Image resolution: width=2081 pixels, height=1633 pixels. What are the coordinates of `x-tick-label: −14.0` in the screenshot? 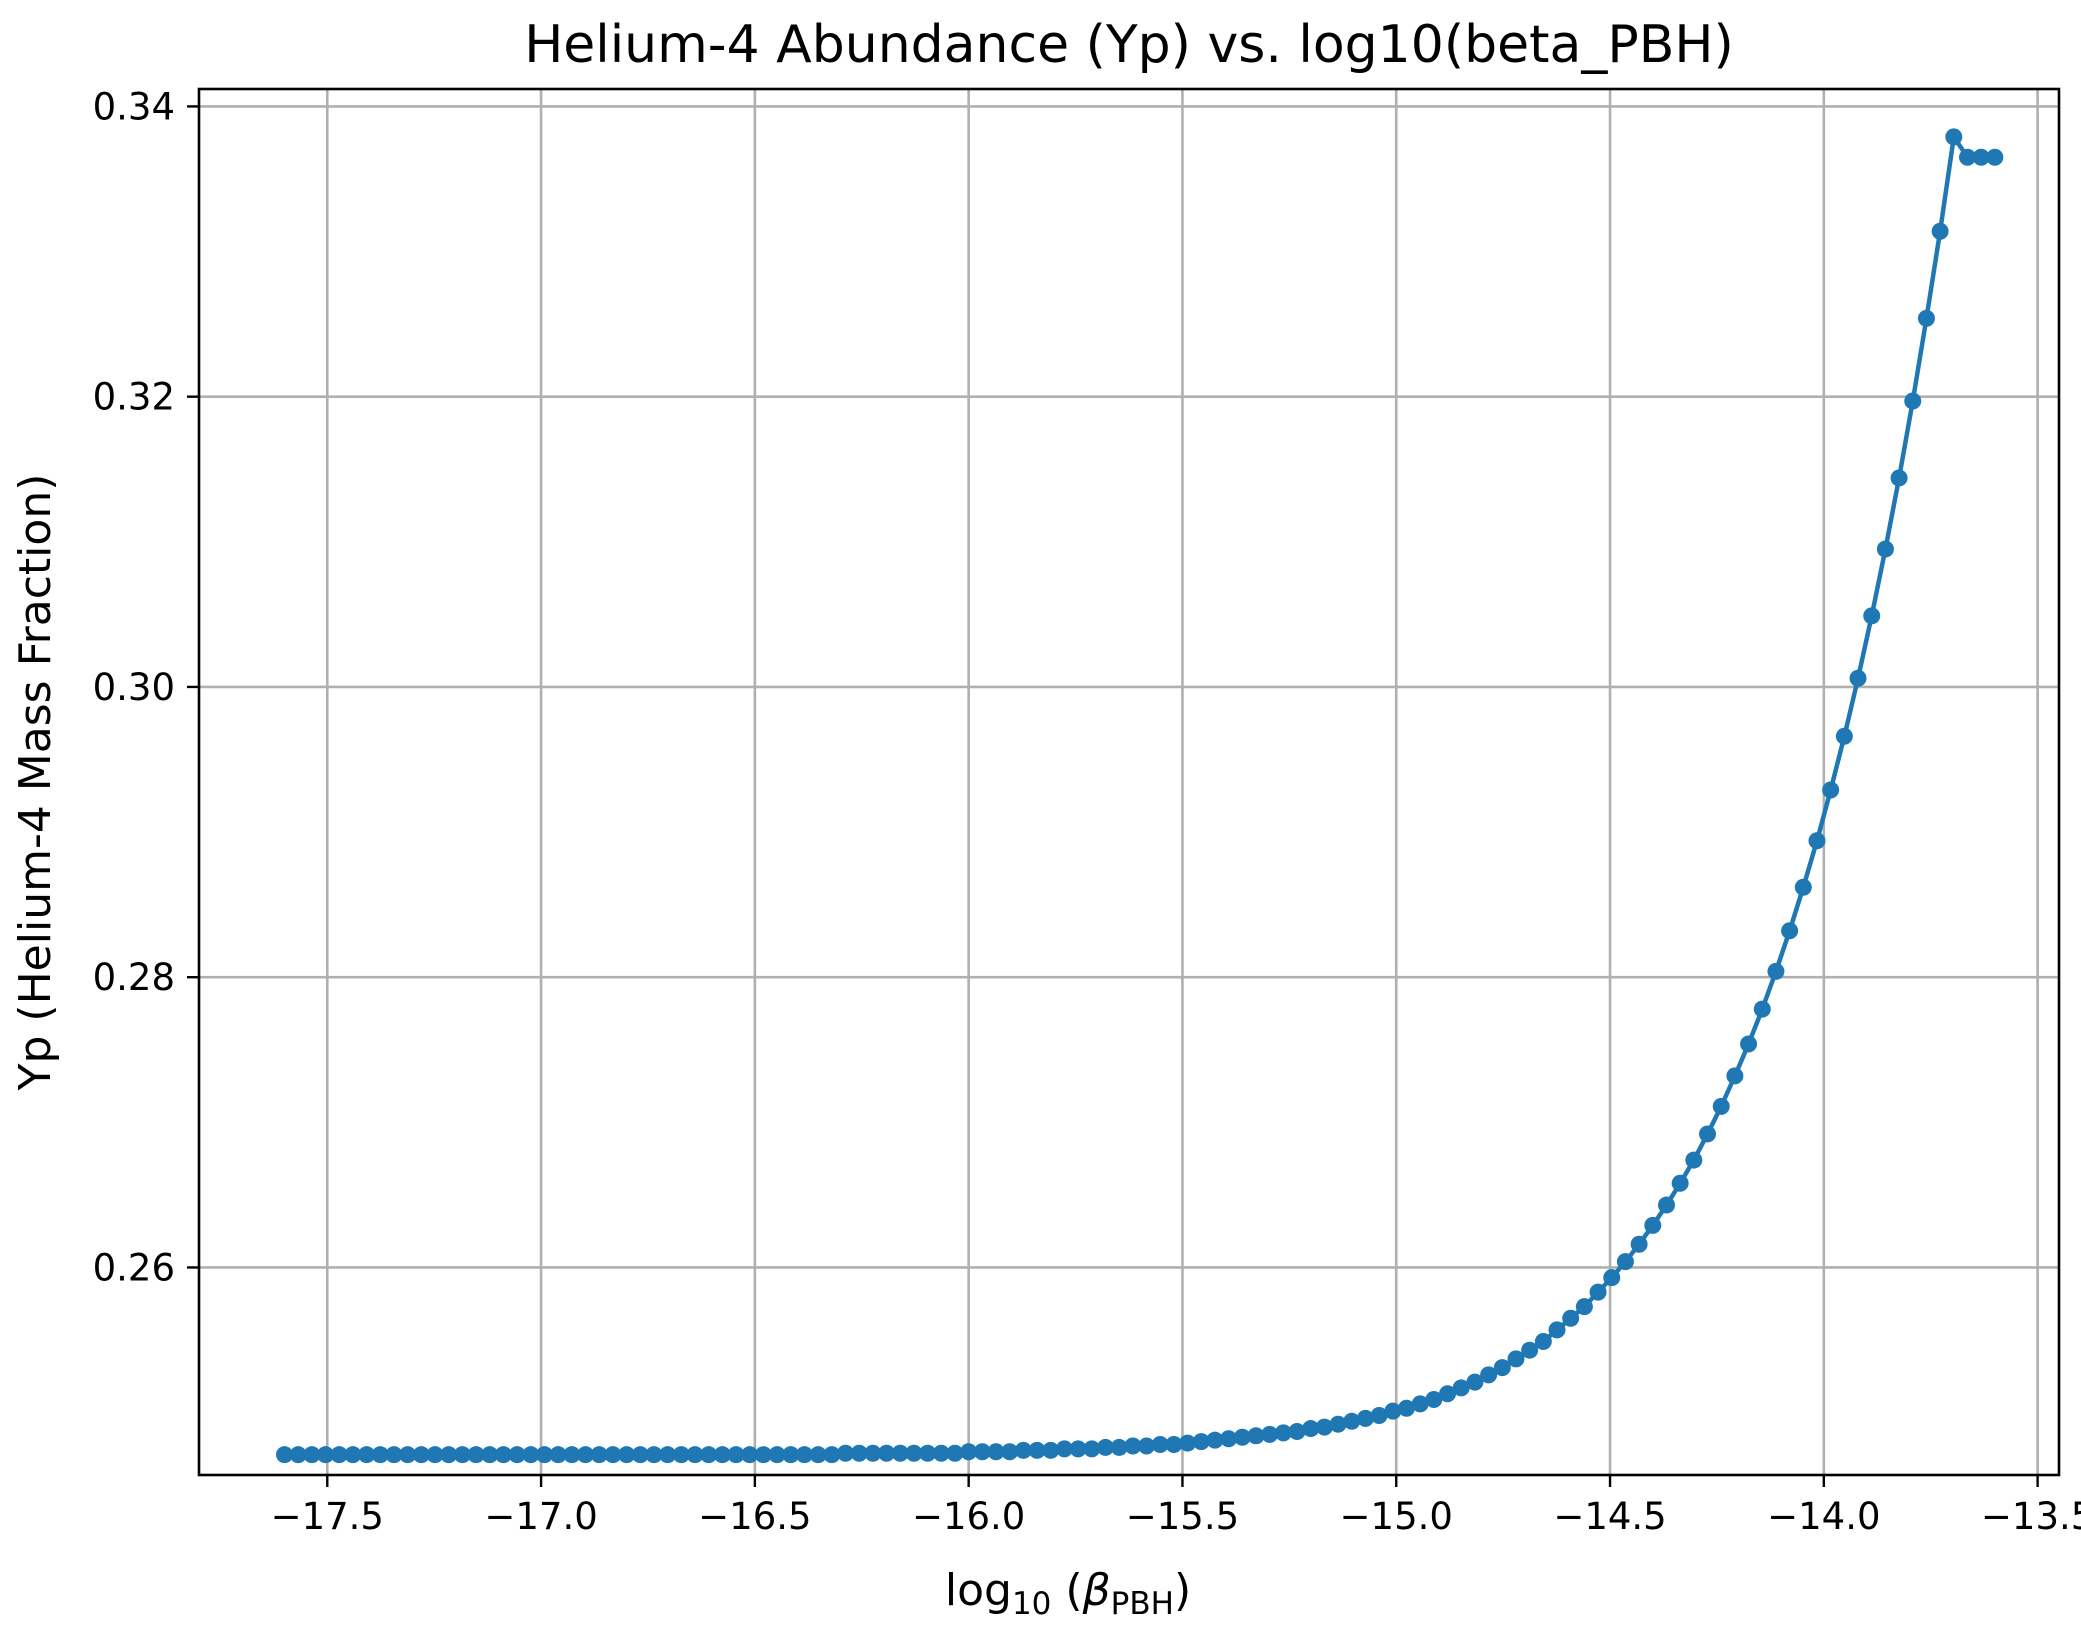 It's located at (1823, 1516).